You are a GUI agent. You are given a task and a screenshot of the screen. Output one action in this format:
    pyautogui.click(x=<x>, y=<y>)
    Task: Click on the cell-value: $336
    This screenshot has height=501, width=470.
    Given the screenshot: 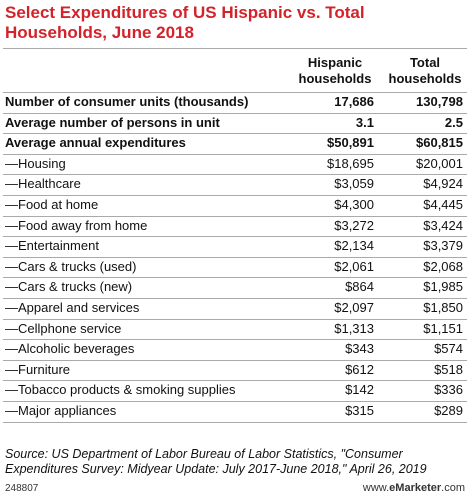 What is the action you would take?
    pyautogui.click(x=448, y=390)
    